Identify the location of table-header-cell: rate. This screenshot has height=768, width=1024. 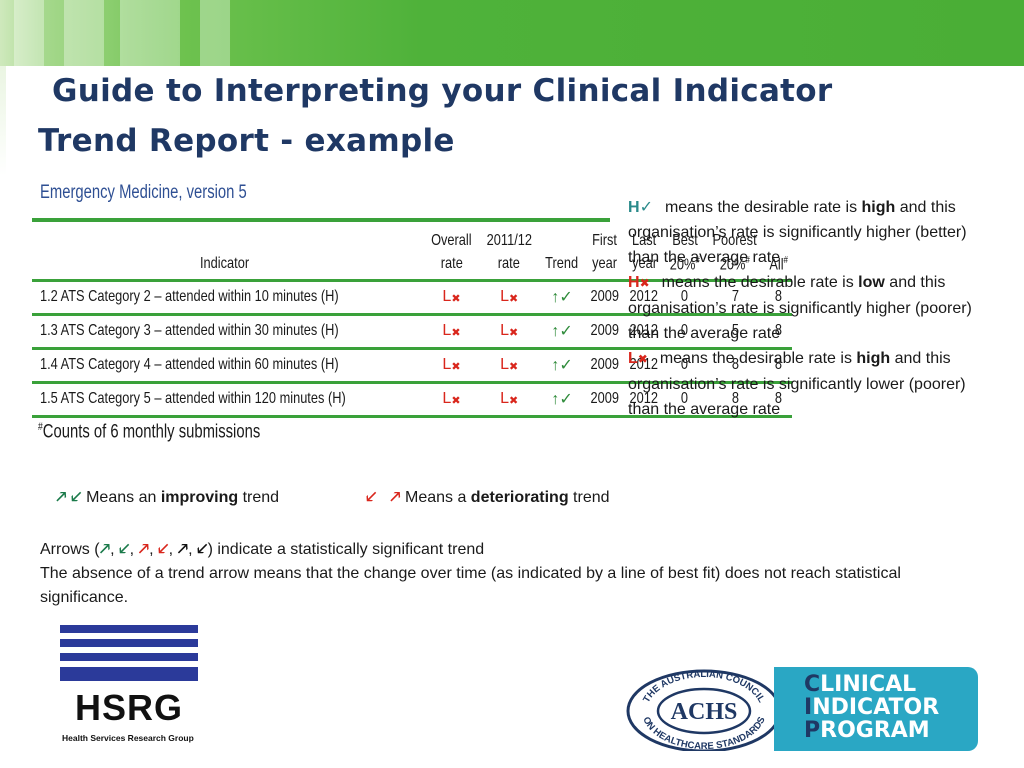
(509, 266).